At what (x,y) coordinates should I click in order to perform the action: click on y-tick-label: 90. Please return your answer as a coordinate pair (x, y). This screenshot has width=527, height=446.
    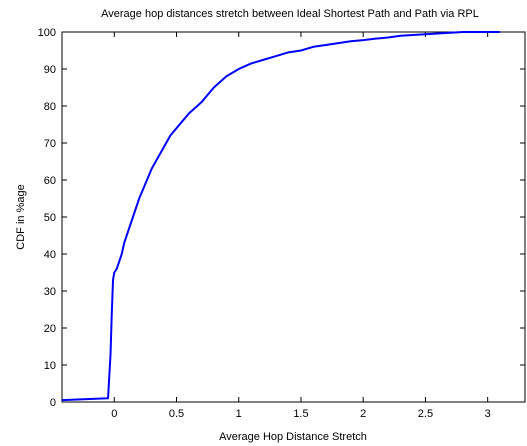
    Looking at the image, I should click on (50, 70).